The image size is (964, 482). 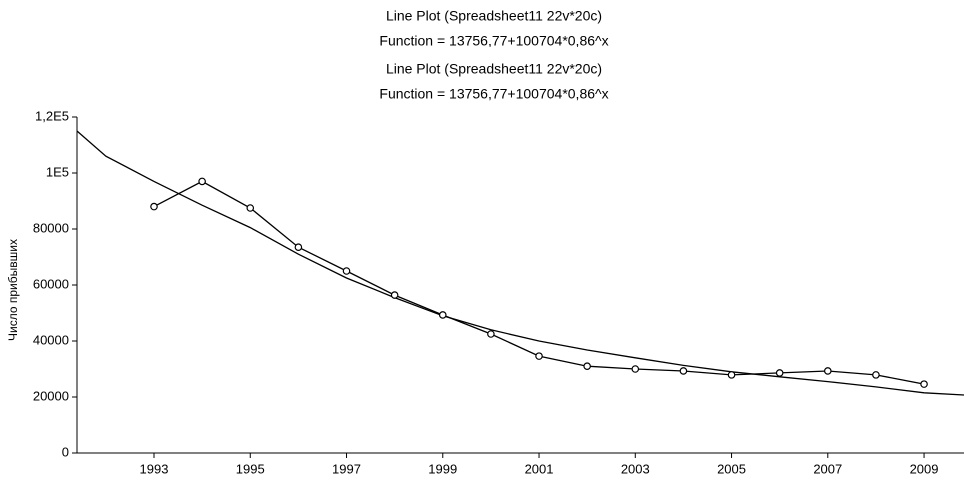 I want to click on x-tick-label: 2009, so click(x=924, y=468).